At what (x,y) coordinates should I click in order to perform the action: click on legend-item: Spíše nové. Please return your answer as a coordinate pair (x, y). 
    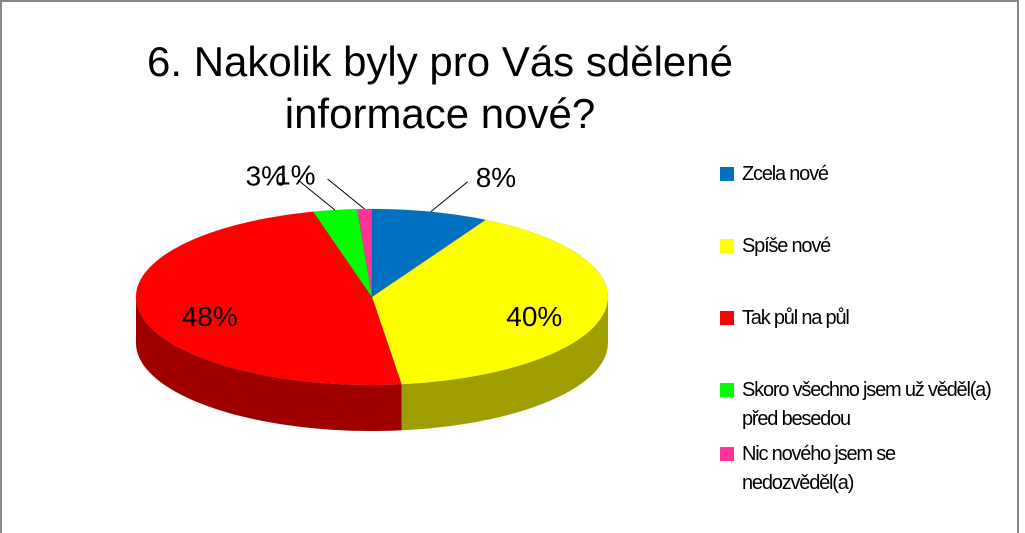
    Looking at the image, I should click on (862, 246).